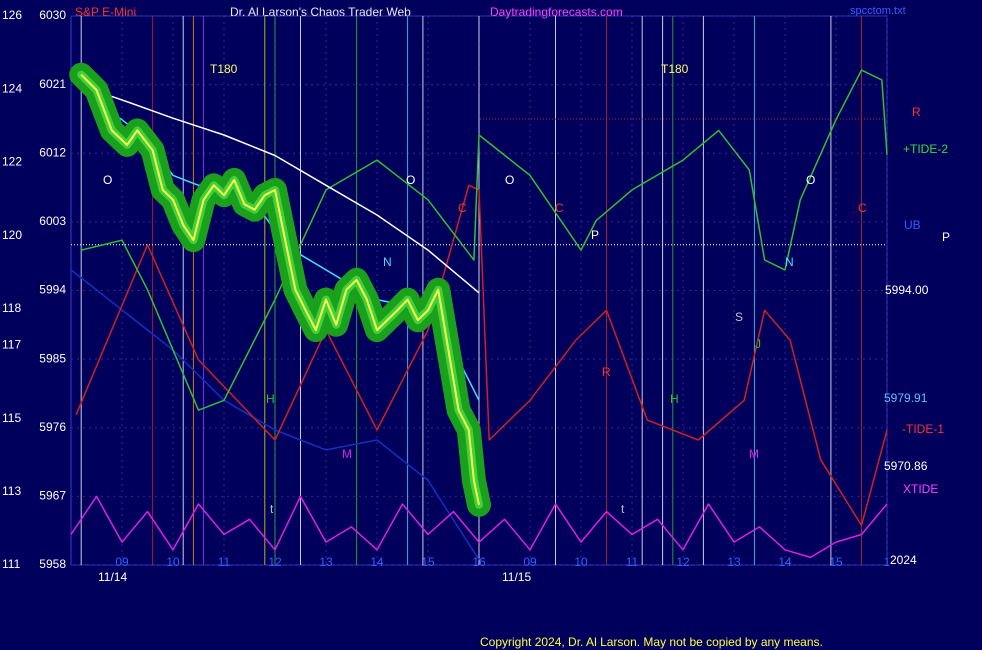 Image resolution: width=982 pixels, height=650 pixels. I want to click on y2-tick-label: 113, so click(11, 491).